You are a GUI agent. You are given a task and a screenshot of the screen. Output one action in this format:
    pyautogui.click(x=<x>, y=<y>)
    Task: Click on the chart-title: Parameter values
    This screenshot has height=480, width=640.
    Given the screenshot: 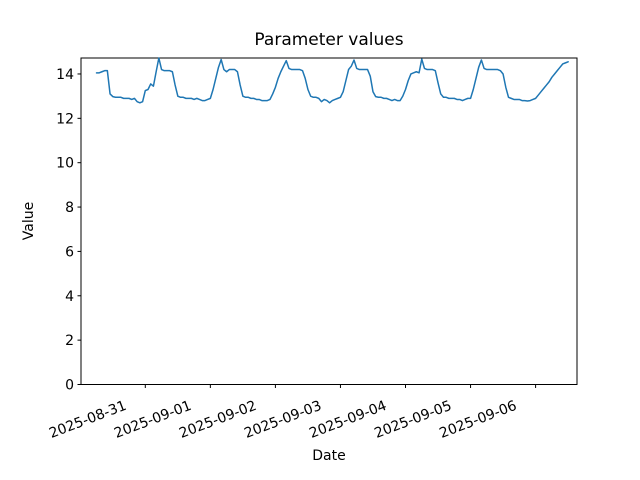 What is the action you would take?
    pyautogui.click(x=328, y=40)
    